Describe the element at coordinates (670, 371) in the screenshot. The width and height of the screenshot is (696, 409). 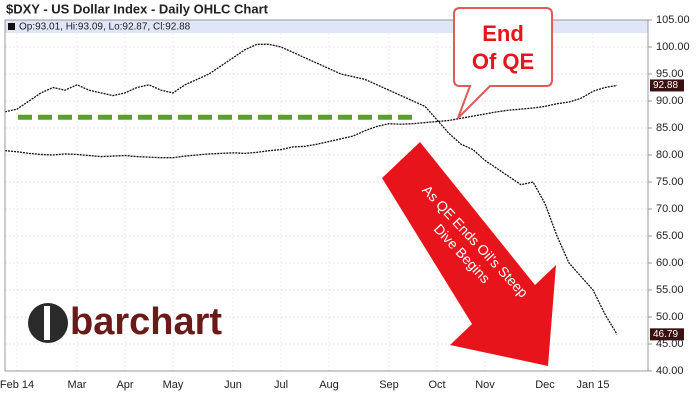
I see `y-tick-label: 40.00` at that location.